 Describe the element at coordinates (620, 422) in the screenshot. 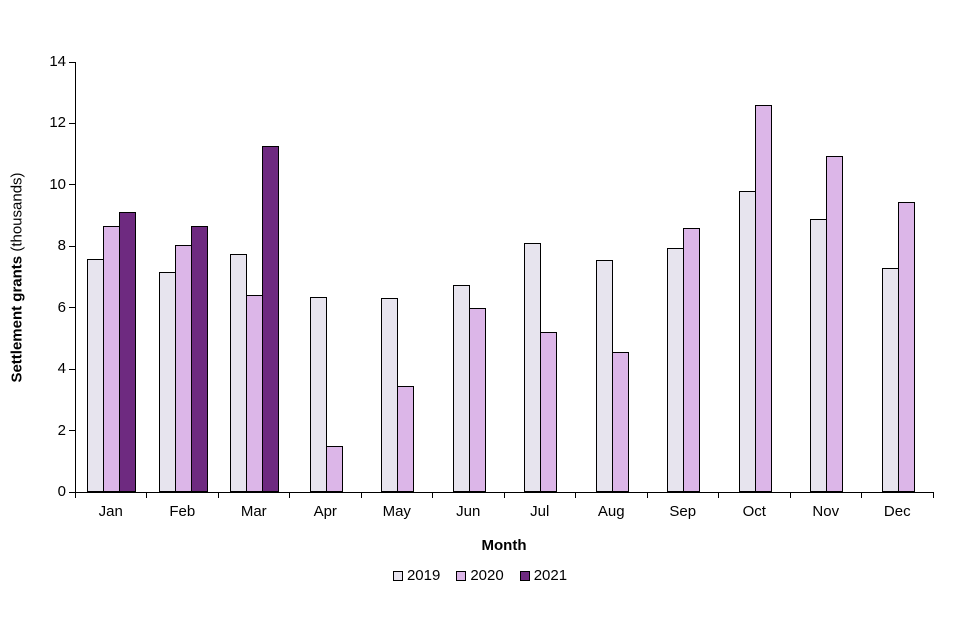

I see `bar-2020-aug` at that location.